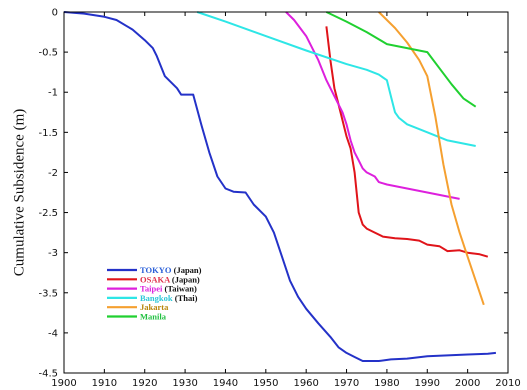 The image size is (527, 390). Describe the element at coordinates (48, 374) in the screenshot. I see `y-tick-label: -4.5` at that location.